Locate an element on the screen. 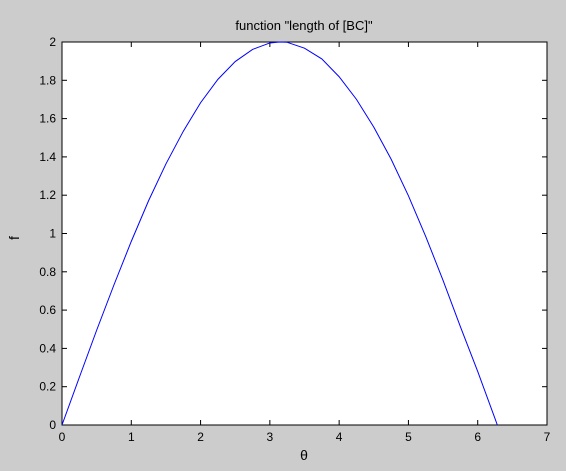  x-tick-label: 0 is located at coordinates (62, 437).